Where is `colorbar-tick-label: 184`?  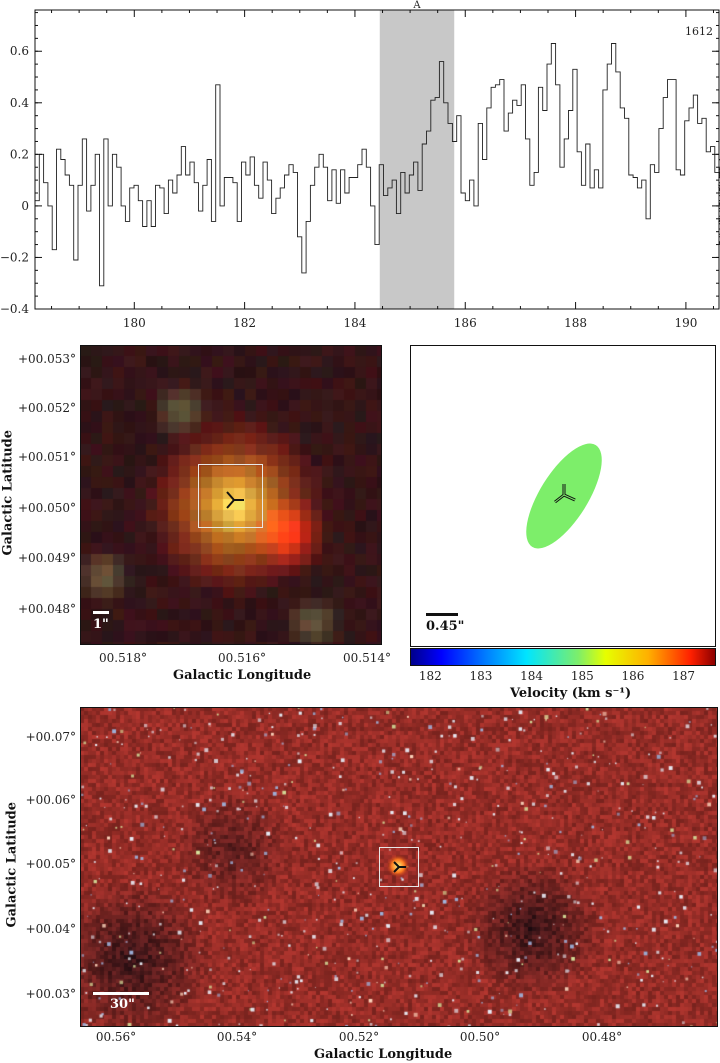 colorbar-tick-label: 184 is located at coordinates (532, 676).